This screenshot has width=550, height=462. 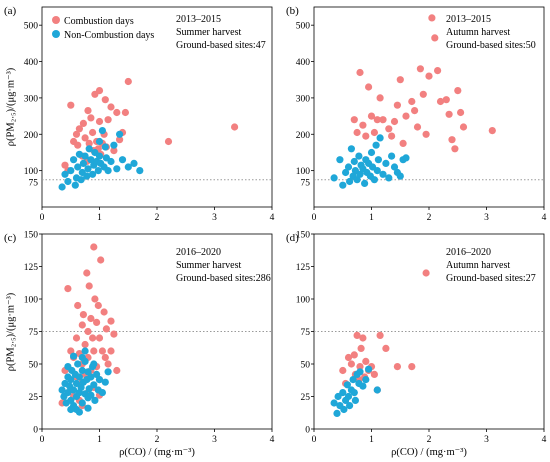 What do you see at coordinates (303, 63) in the screenshot?
I see `y-tick-label: 400` at bounding box center [303, 63].